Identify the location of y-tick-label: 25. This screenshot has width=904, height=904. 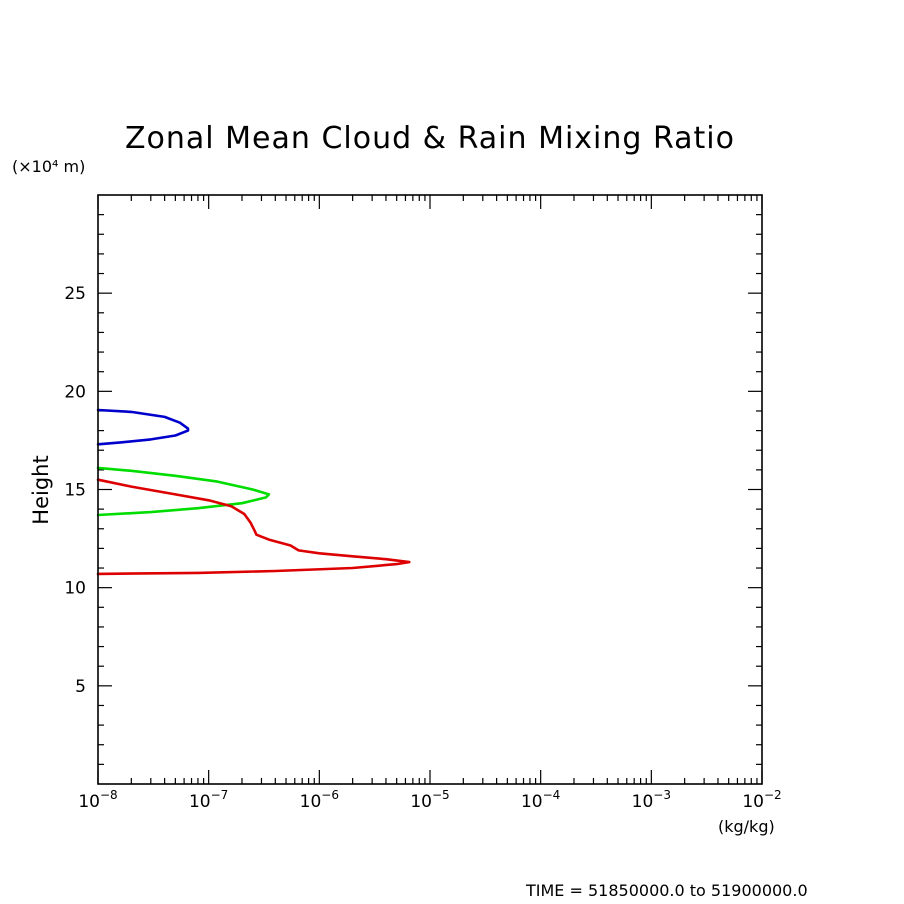
(75, 294).